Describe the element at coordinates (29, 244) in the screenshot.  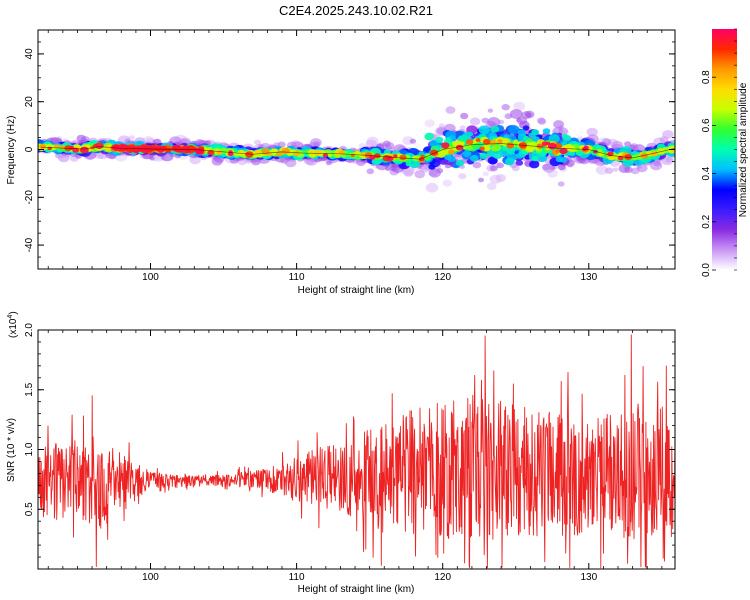
I see `spectrogram-y-tick-label-0: -40` at that location.